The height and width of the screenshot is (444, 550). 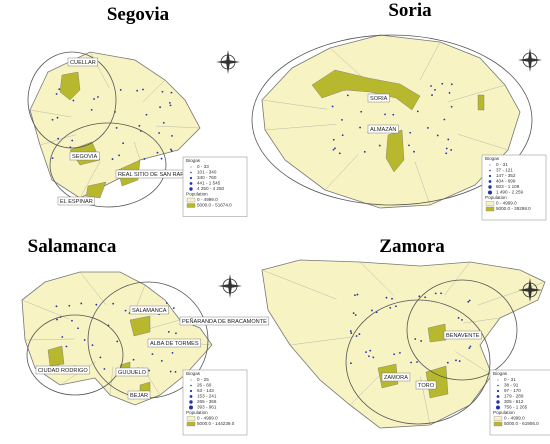 I want to click on legend-label: 0 - 4999.0, so click(x=514, y=418).